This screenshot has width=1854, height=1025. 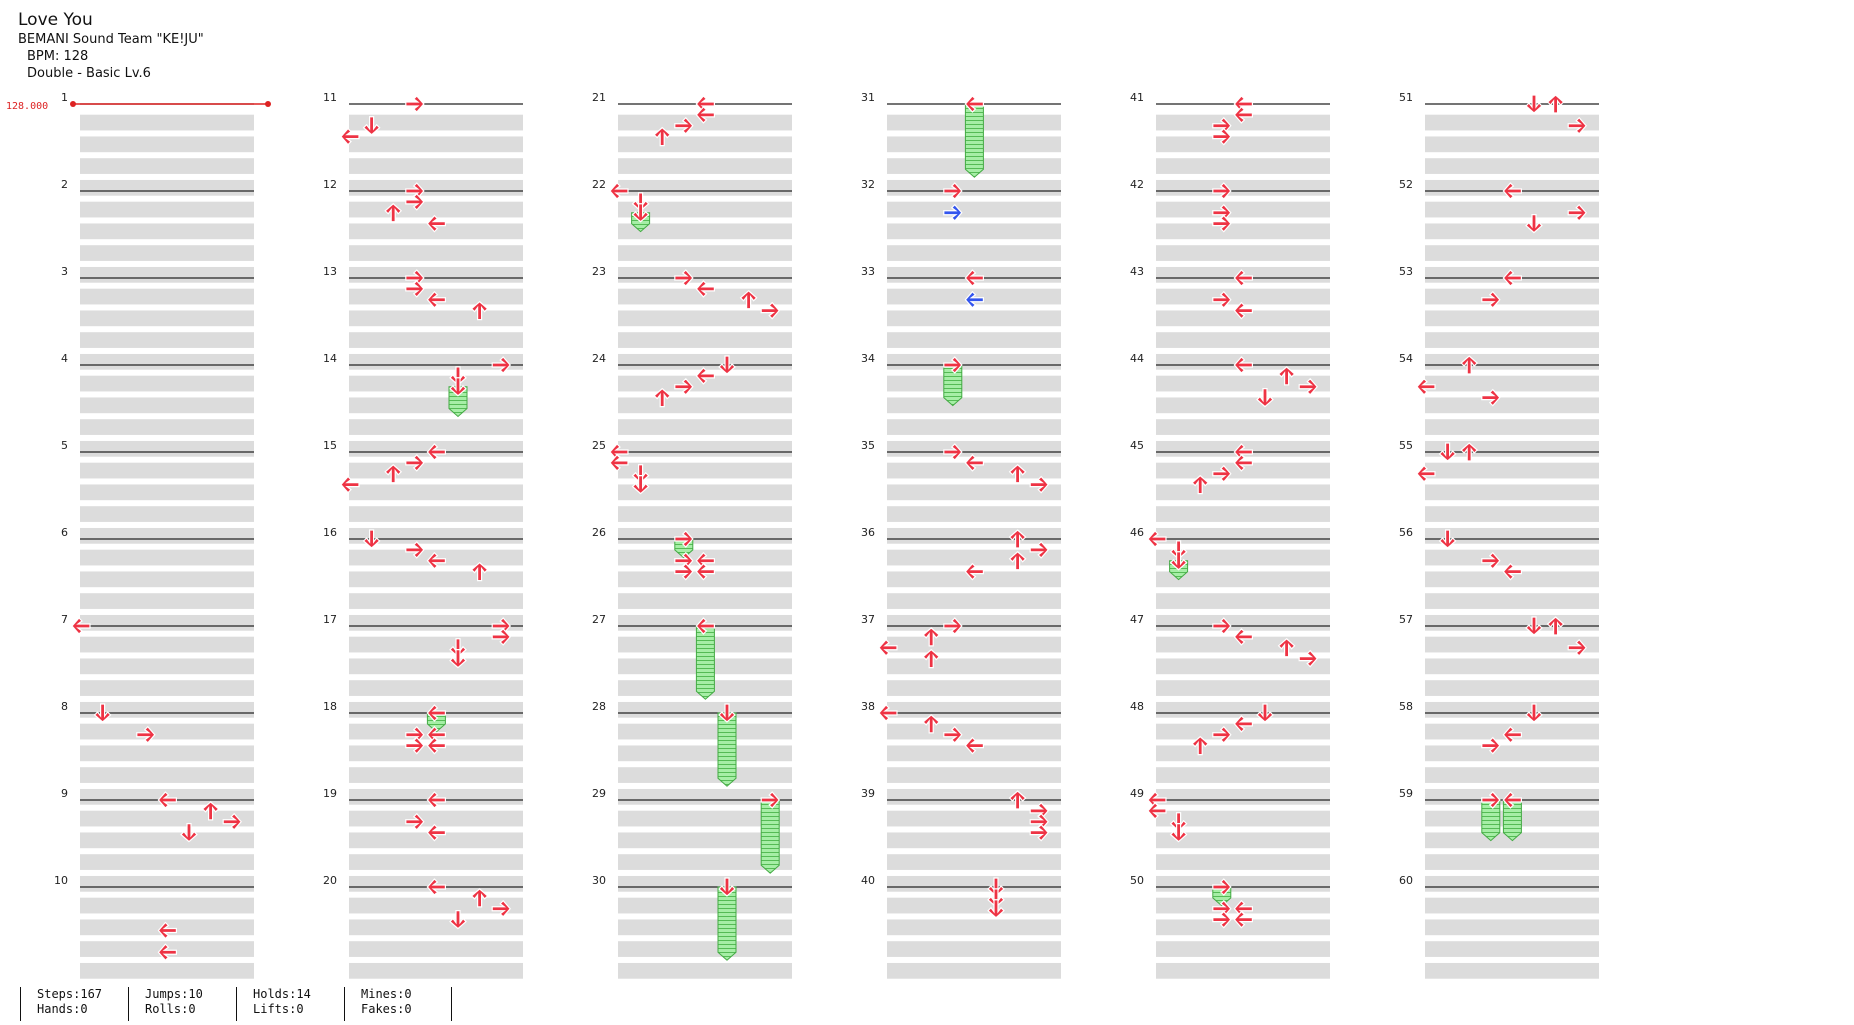 I want to click on measure-number: 34, so click(x=868, y=358).